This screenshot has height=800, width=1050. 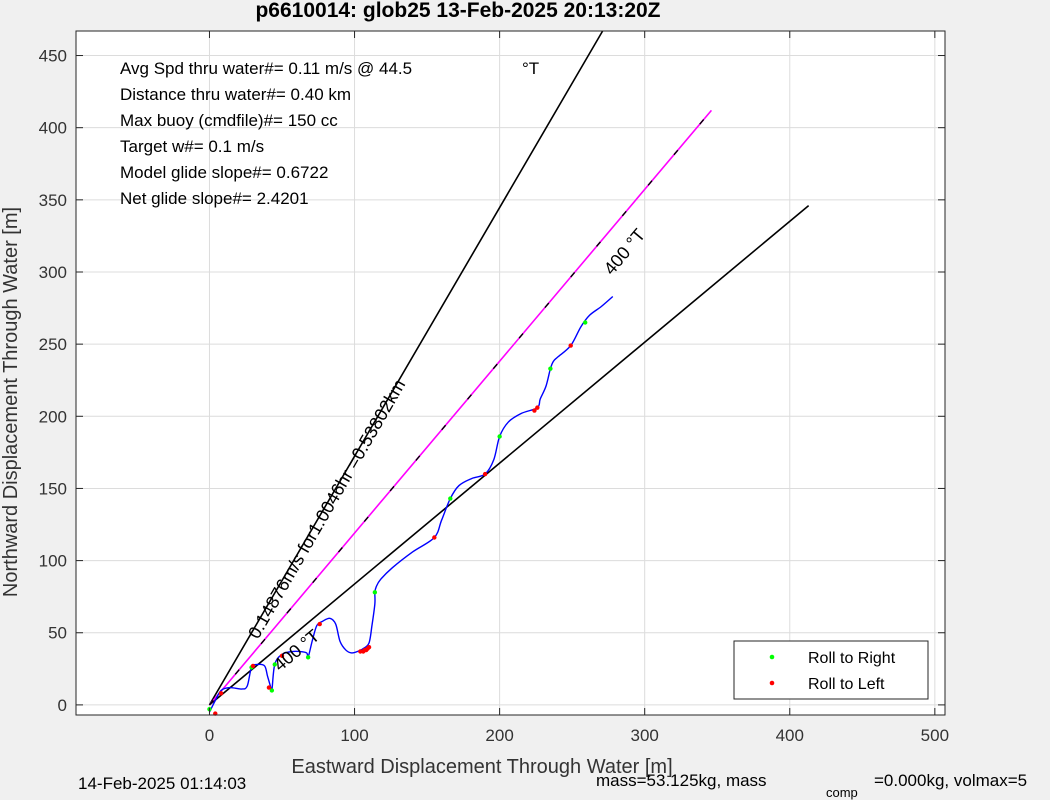 What do you see at coordinates (935, 735) in the screenshot?
I see `x-tick-label: 500` at bounding box center [935, 735].